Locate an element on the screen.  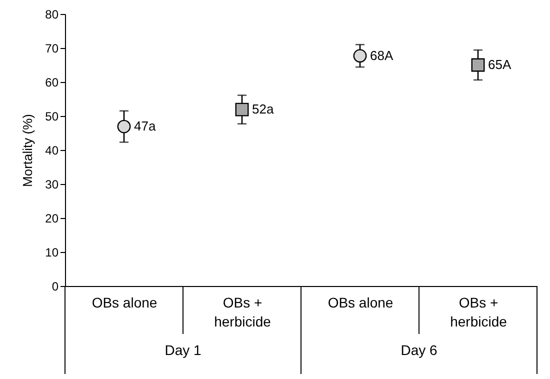
text: Day 6 is located at coordinates (419, 350).